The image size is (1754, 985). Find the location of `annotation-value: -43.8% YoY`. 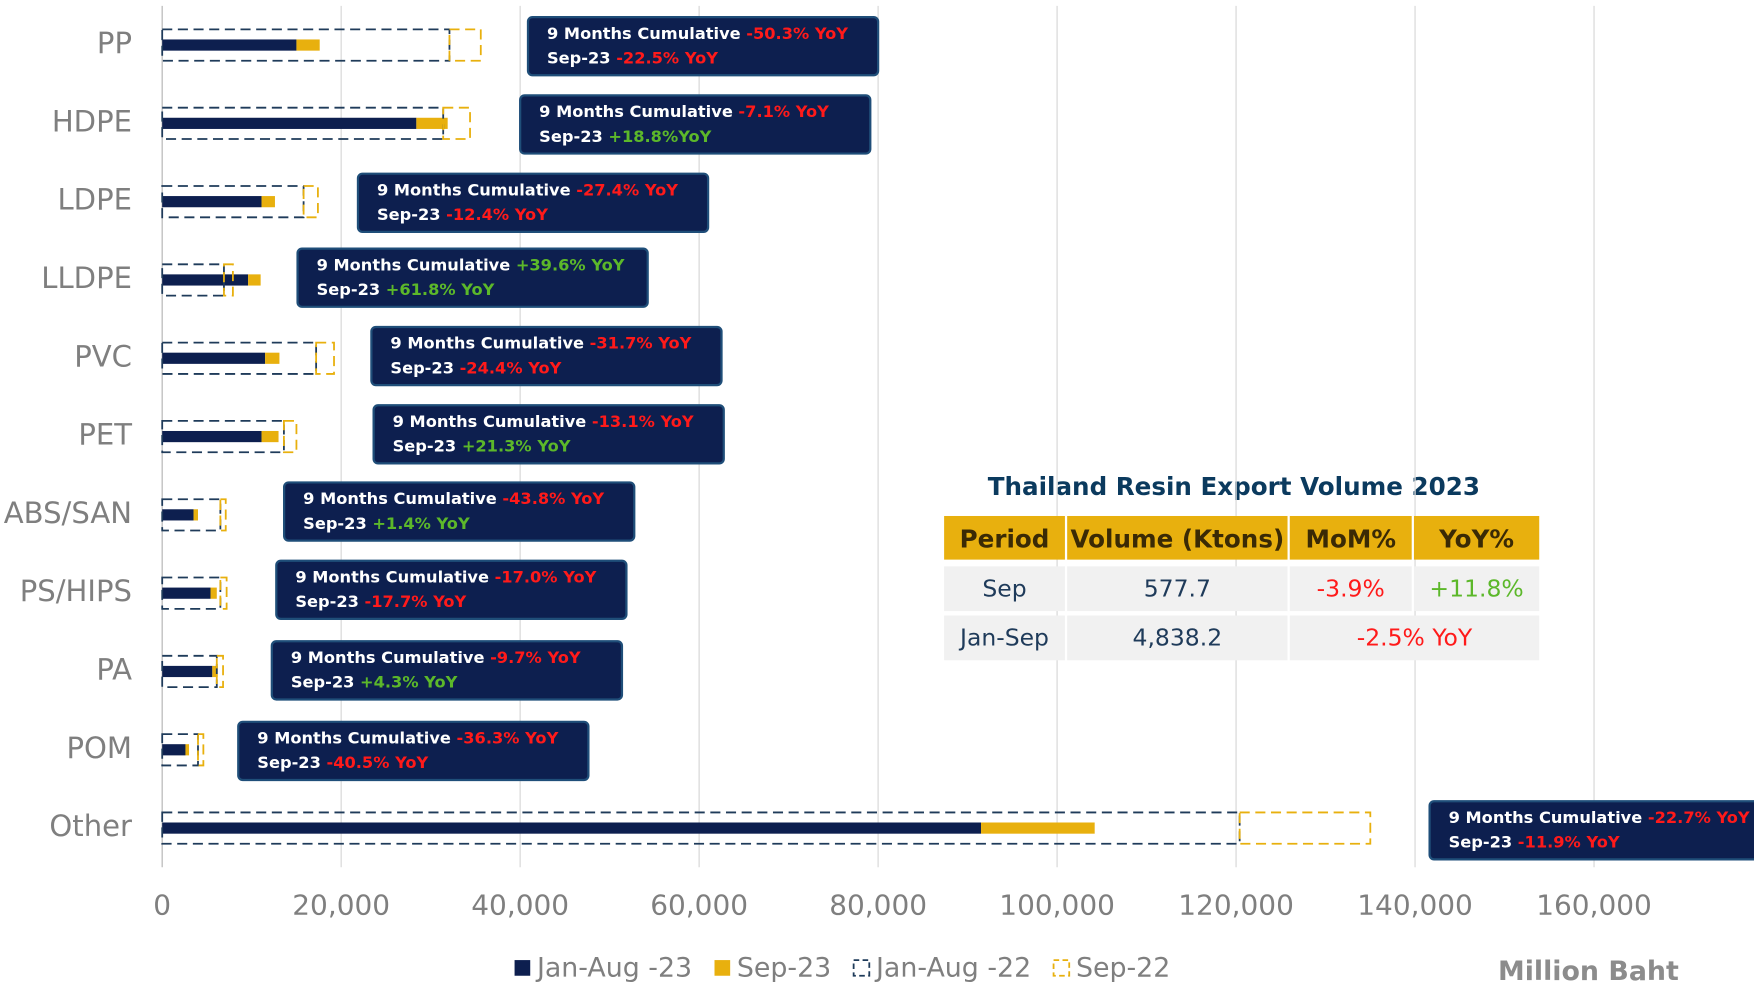

annotation-value: -43.8% YoY is located at coordinates (553, 498).